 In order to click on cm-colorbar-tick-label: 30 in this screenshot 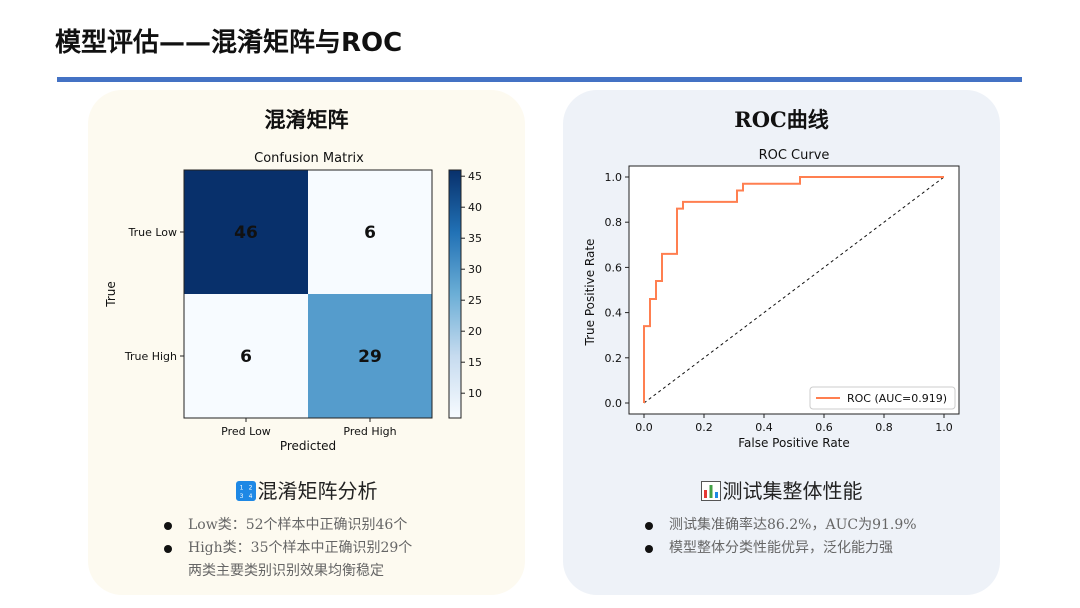, I will do `click(475, 269)`.